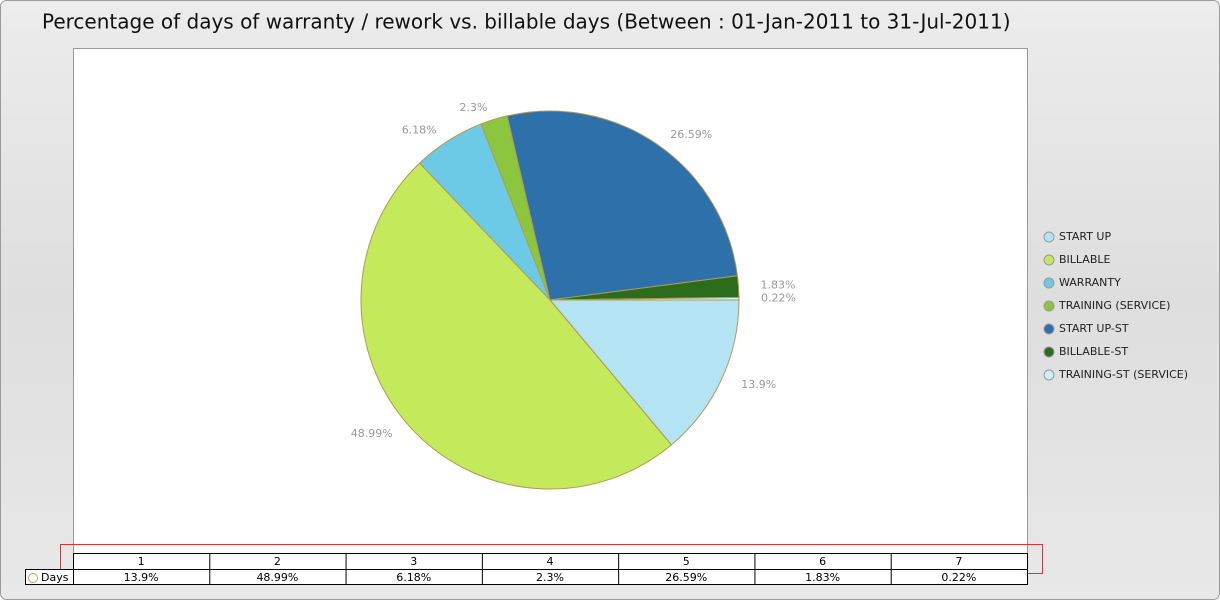  I want to click on table-cell: 13.9%, so click(141, 577).